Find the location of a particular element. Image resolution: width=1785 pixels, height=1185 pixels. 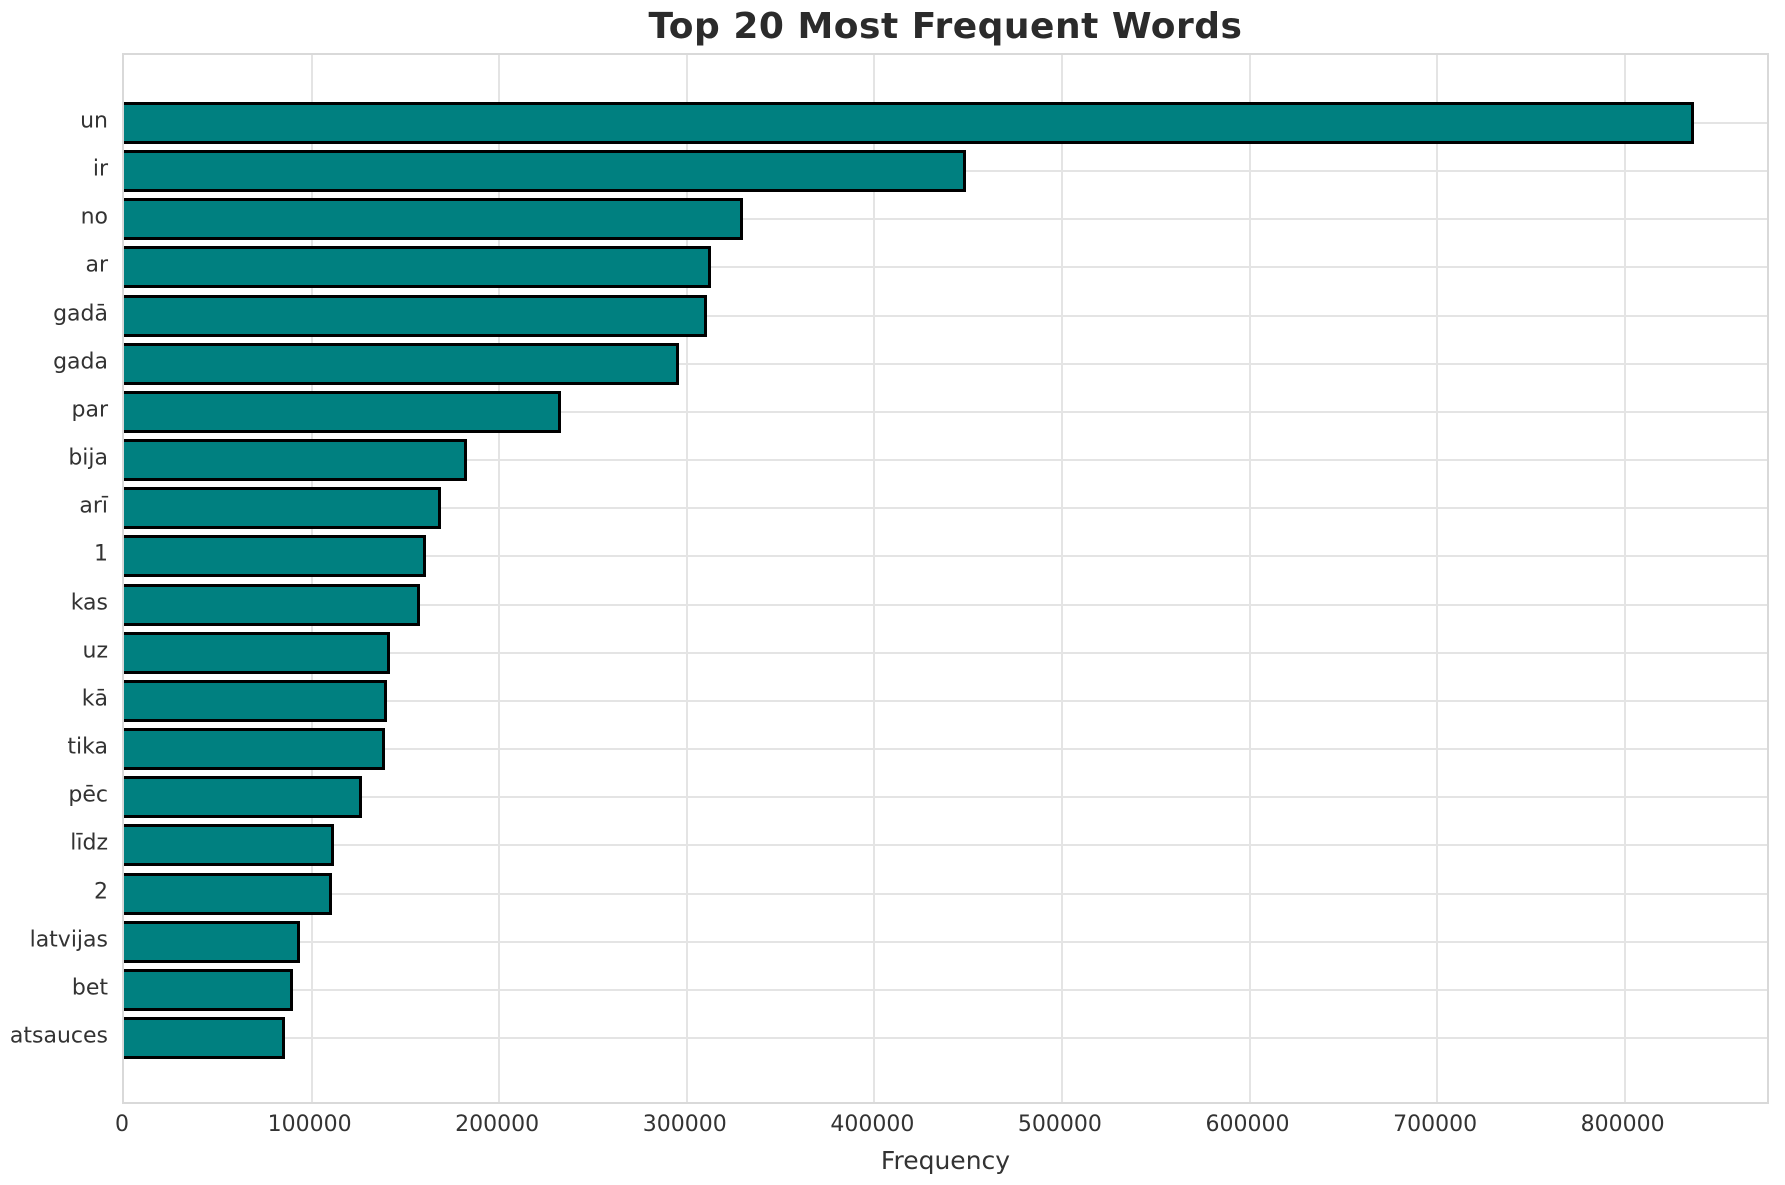

y-tick-label: bet is located at coordinates (89, 988).